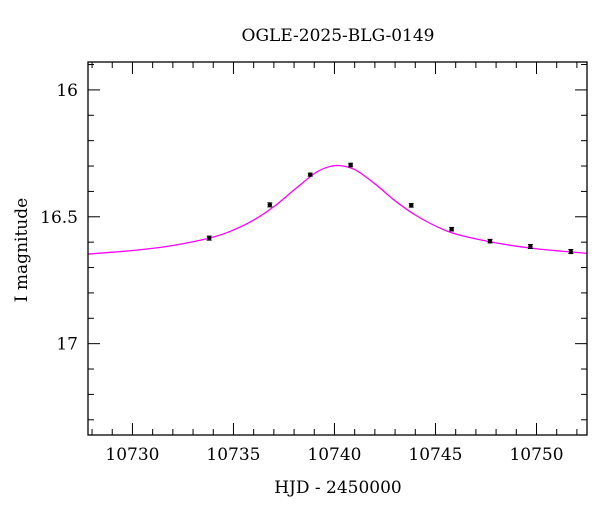 This screenshot has width=600, height=512. Describe the element at coordinates (338, 36) in the screenshot. I see `chart-title: OGLE-2025-BLG-0149` at that location.